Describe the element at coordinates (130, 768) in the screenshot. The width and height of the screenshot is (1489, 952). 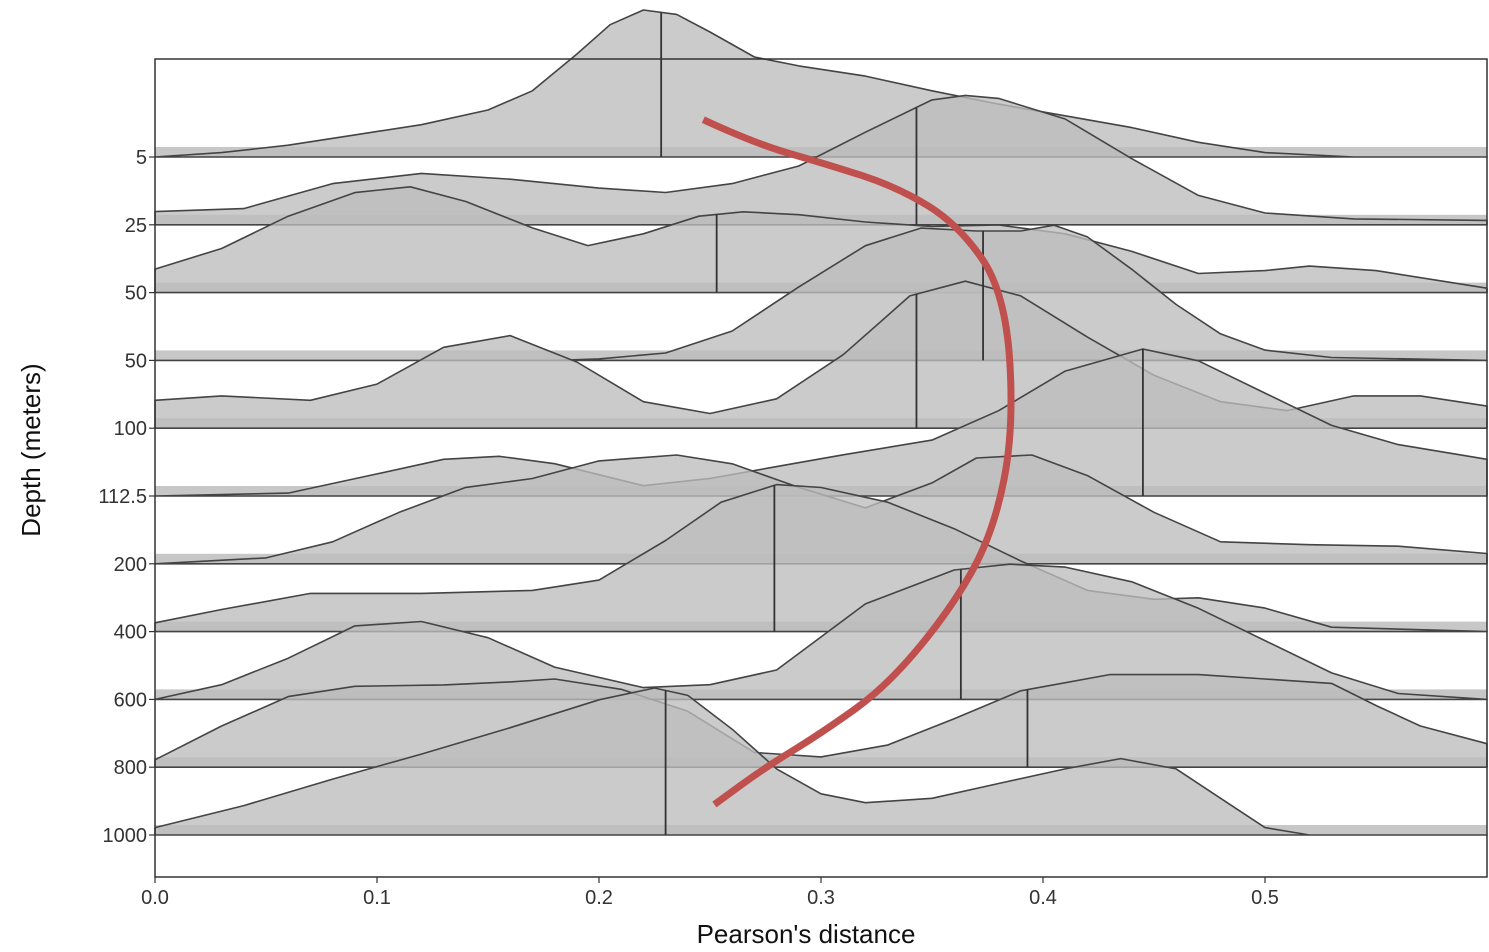
I see `y-tick-label-9: 800` at that location.